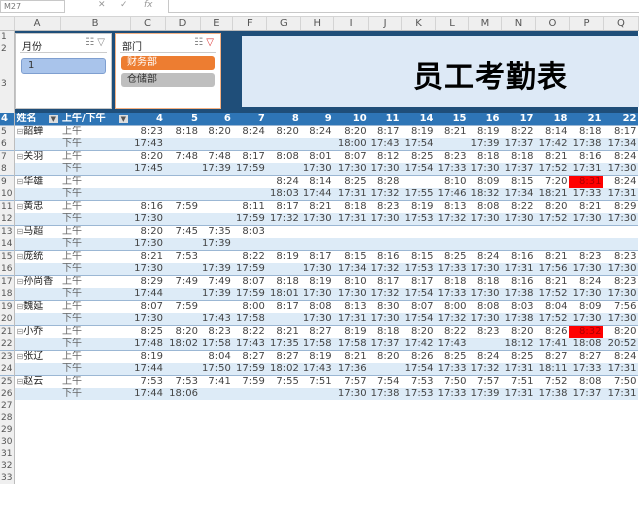  Describe the element at coordinates (37, 156) in the screenshot. I see `employee-name: ⊟关羽` at that location.